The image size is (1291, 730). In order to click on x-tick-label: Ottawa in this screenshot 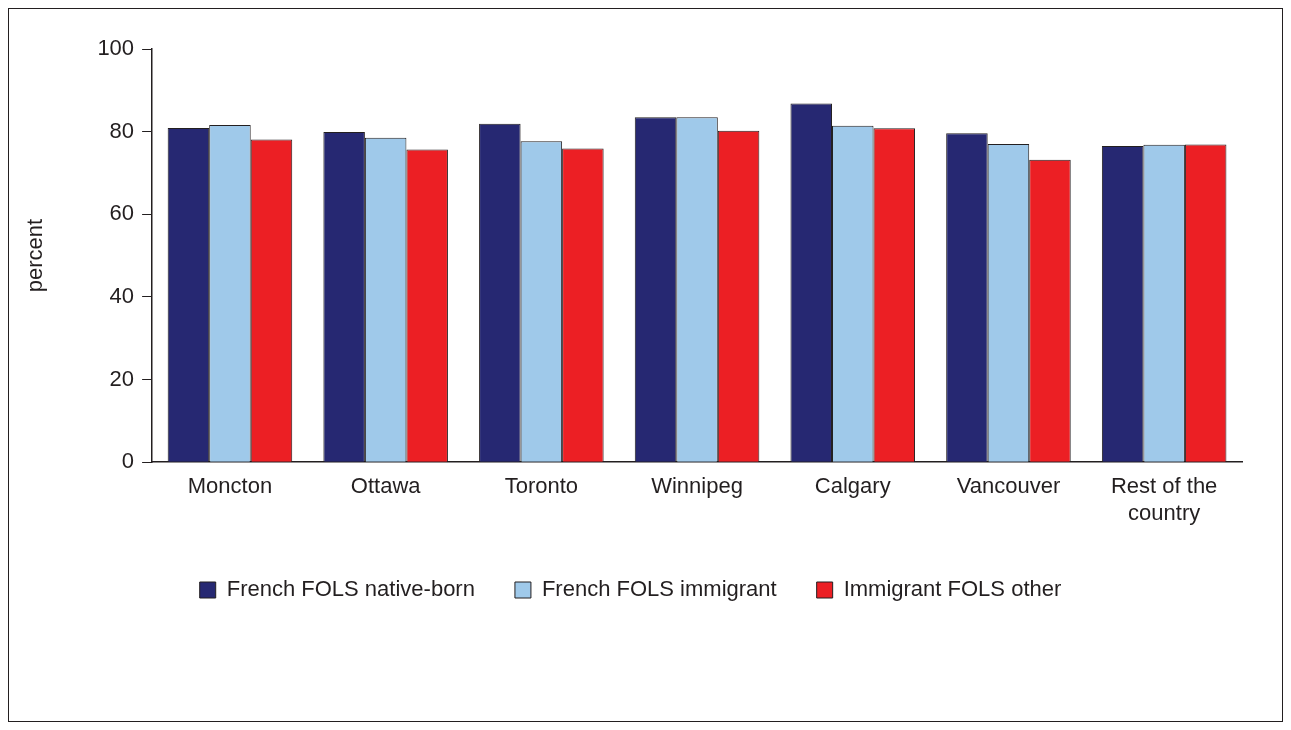, I will do `click(386, 486)`.